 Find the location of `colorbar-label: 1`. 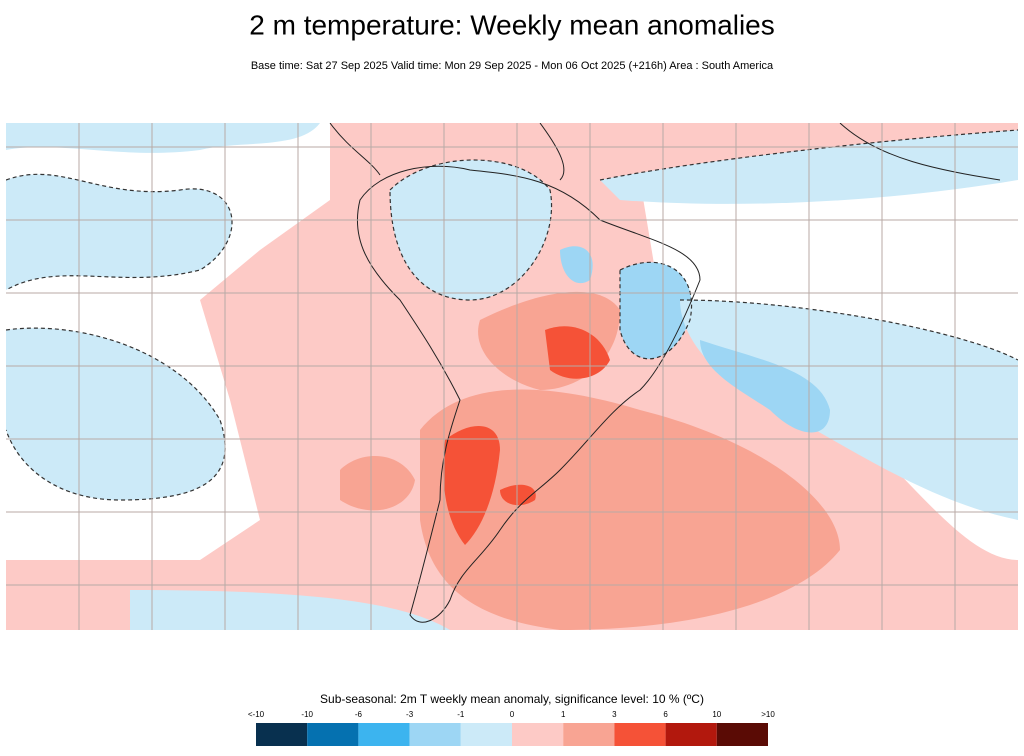

colorbar-label: 1 is located at coordinates (563, 714).